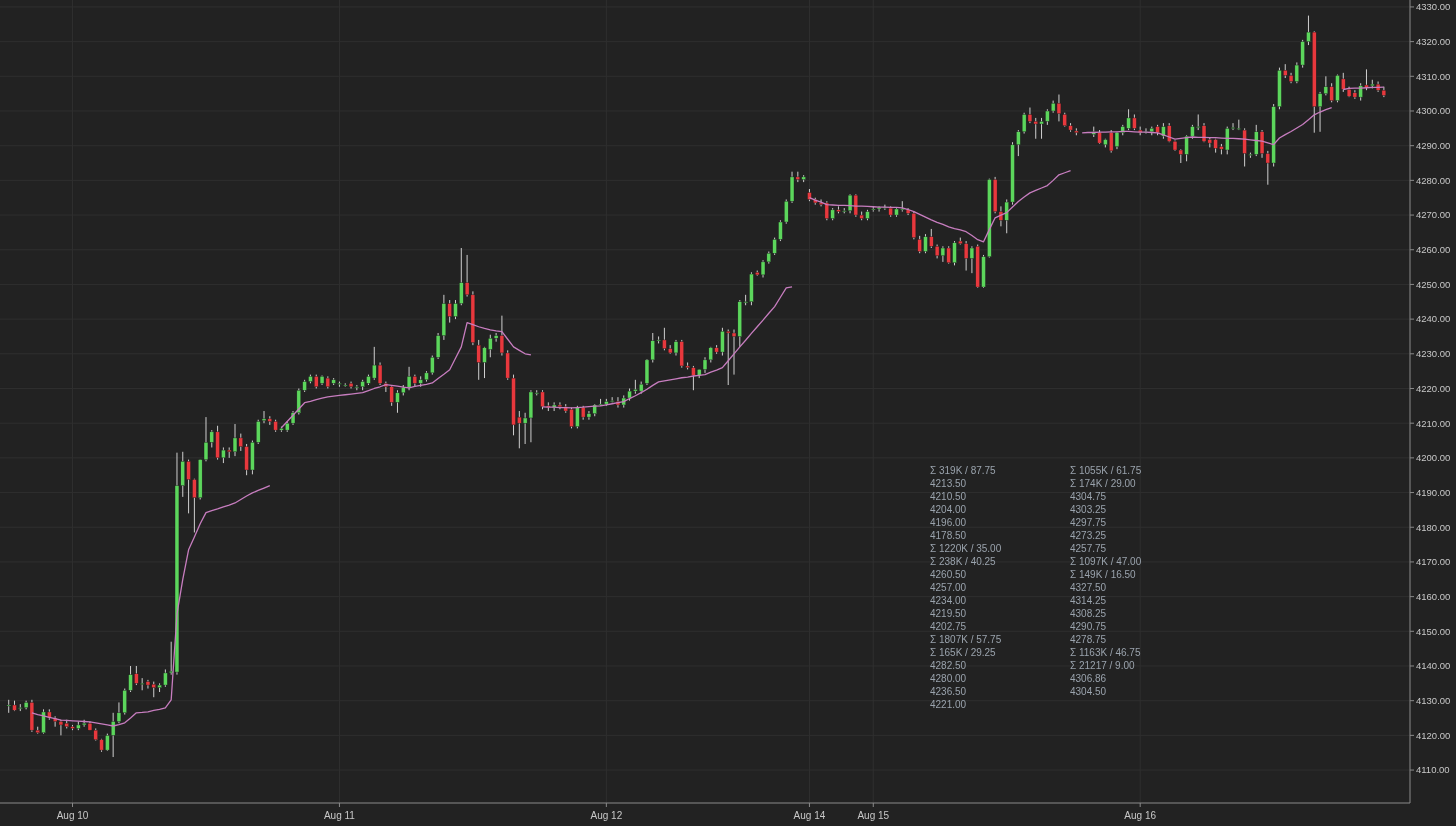 The width and height of the screenshot is (1456, 826). I want to click on annotation: 4327.50, so click(1088, 587).